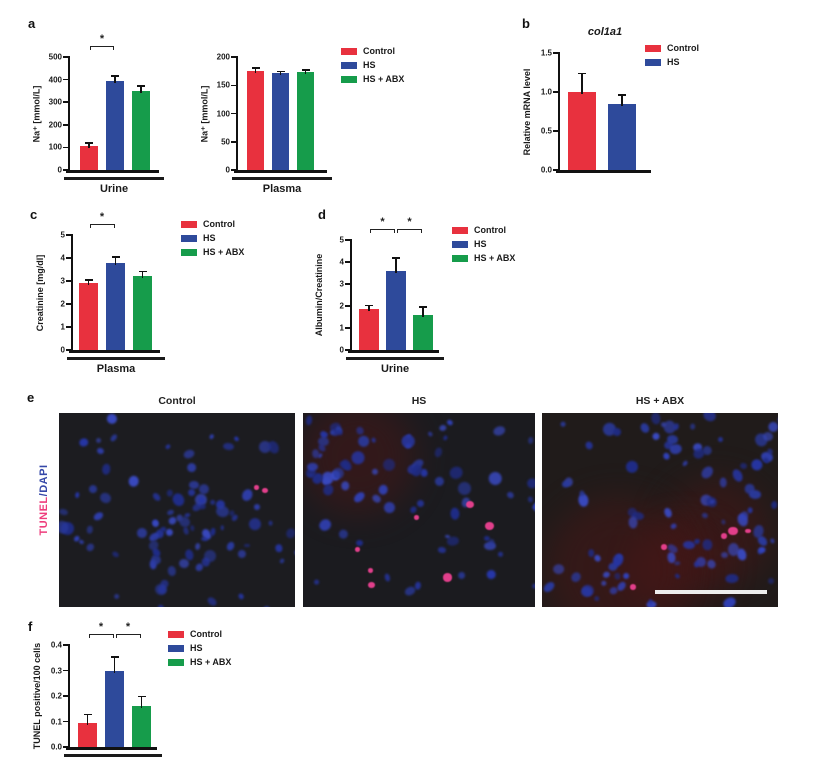  What do you see at coordinates (672, 58) in the screenshot?
I see `legend-panel-b: Control HS` at bounding box center [672, 58].